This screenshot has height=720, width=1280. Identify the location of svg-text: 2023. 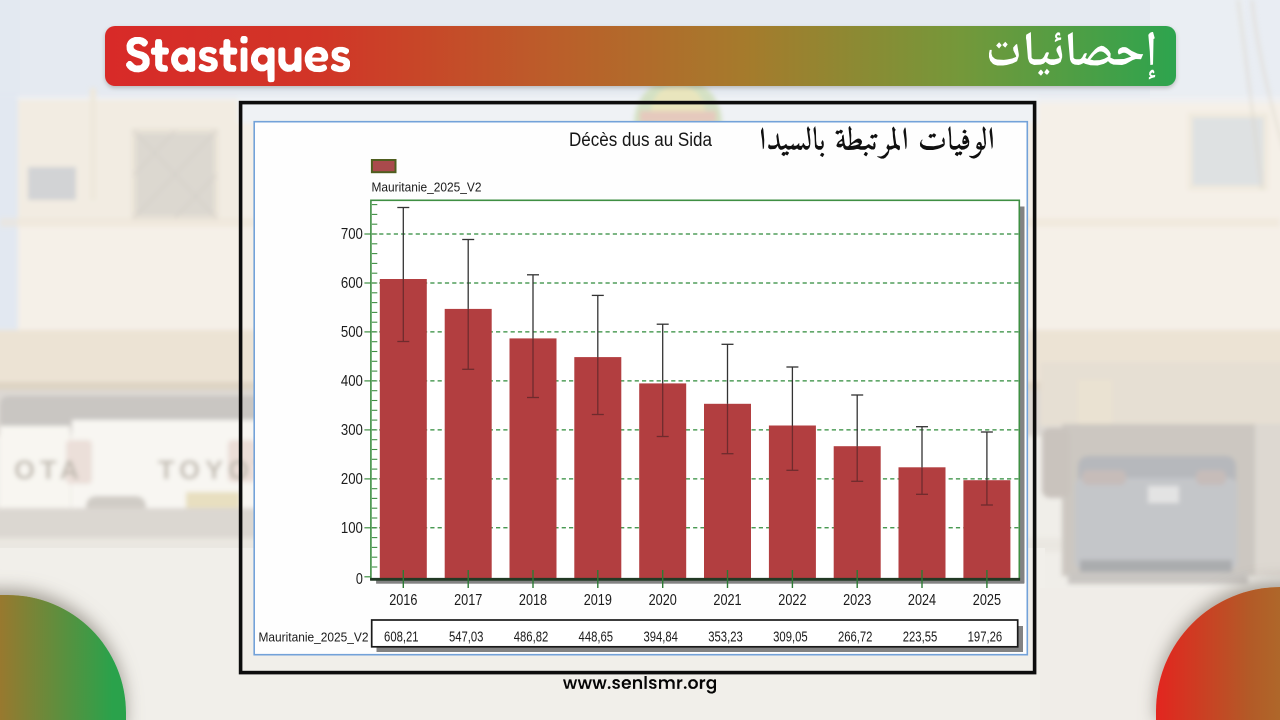
(857, 600).